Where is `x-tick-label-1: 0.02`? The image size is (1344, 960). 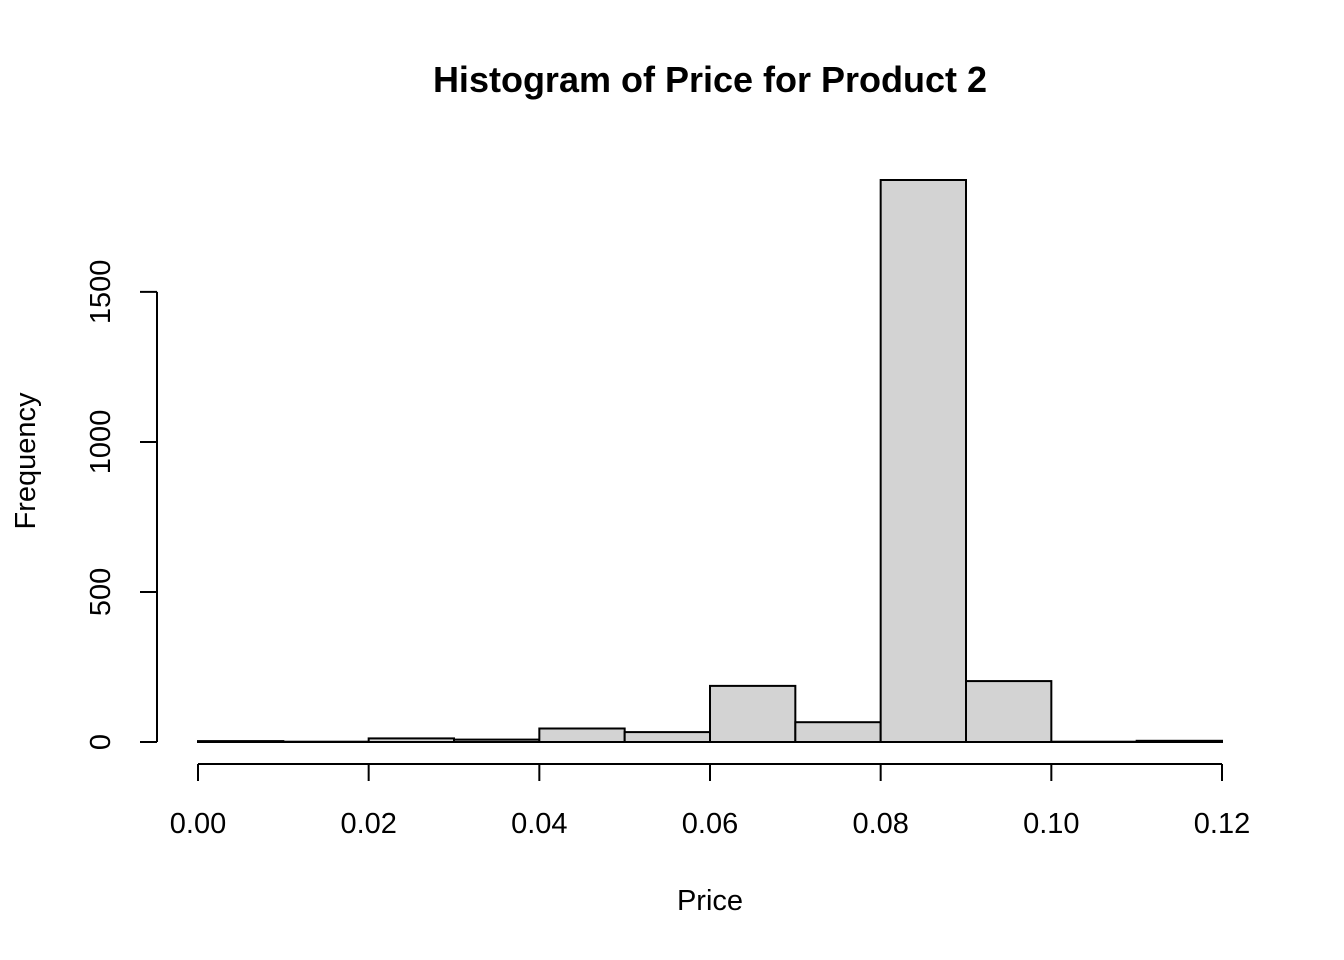 x-tick-label-1: 0.02 is located at coordinates (368, 824).